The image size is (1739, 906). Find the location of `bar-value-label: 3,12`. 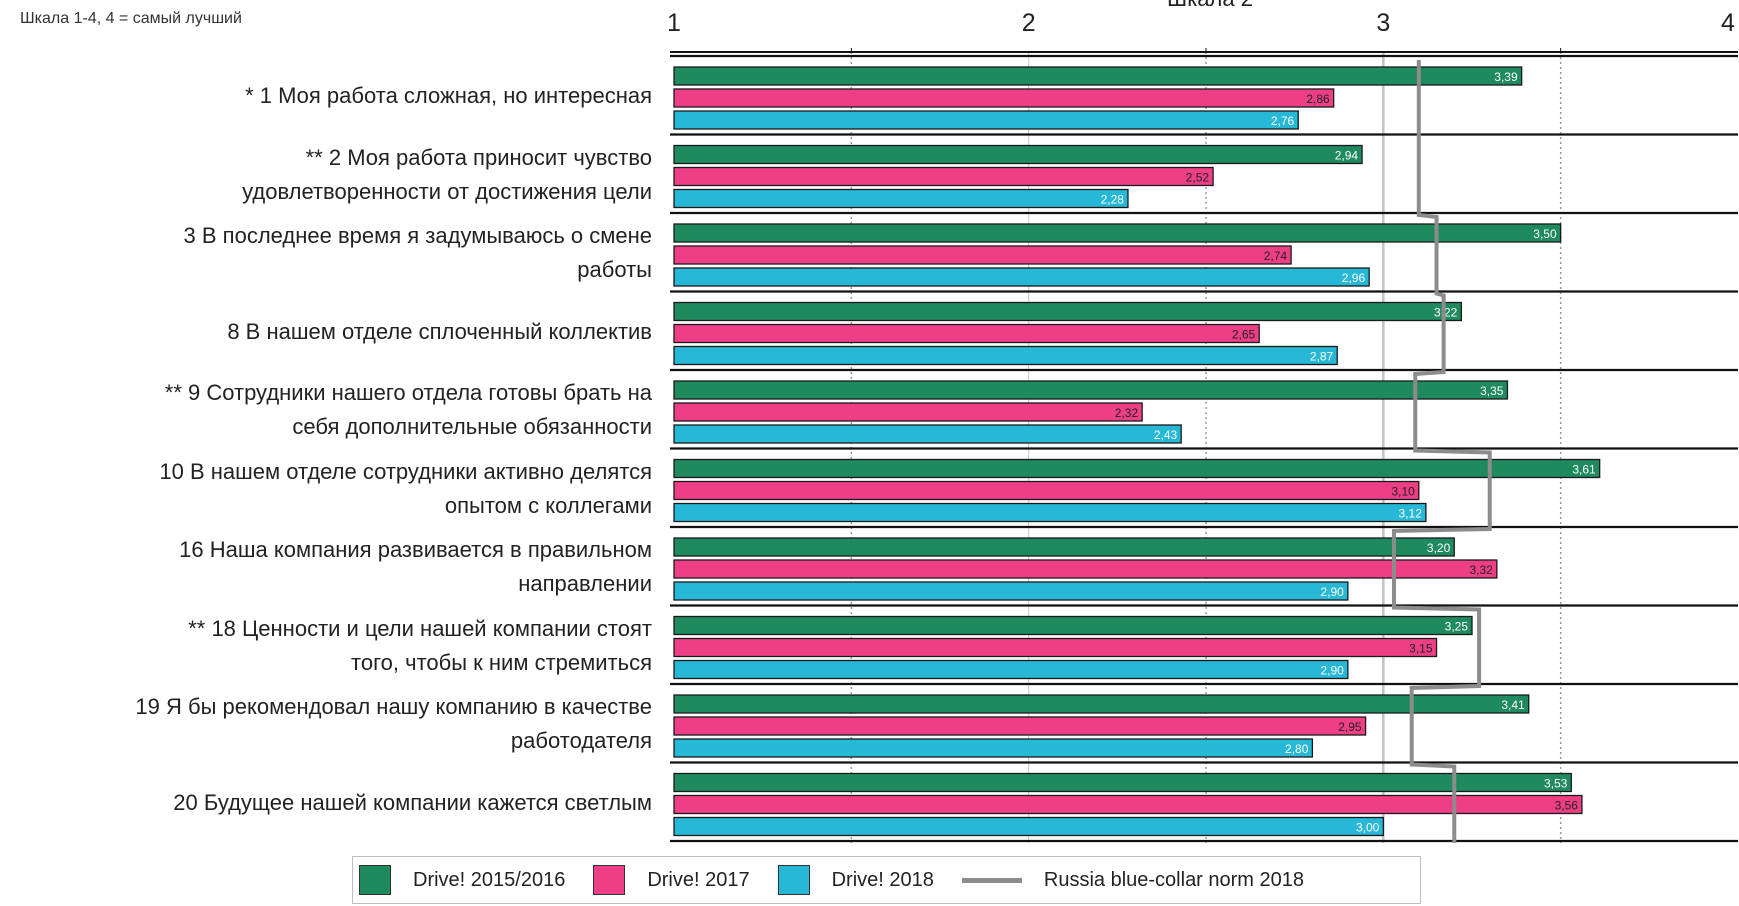

bar-value-label: 3,12 is located at coordinates (1411, 514).